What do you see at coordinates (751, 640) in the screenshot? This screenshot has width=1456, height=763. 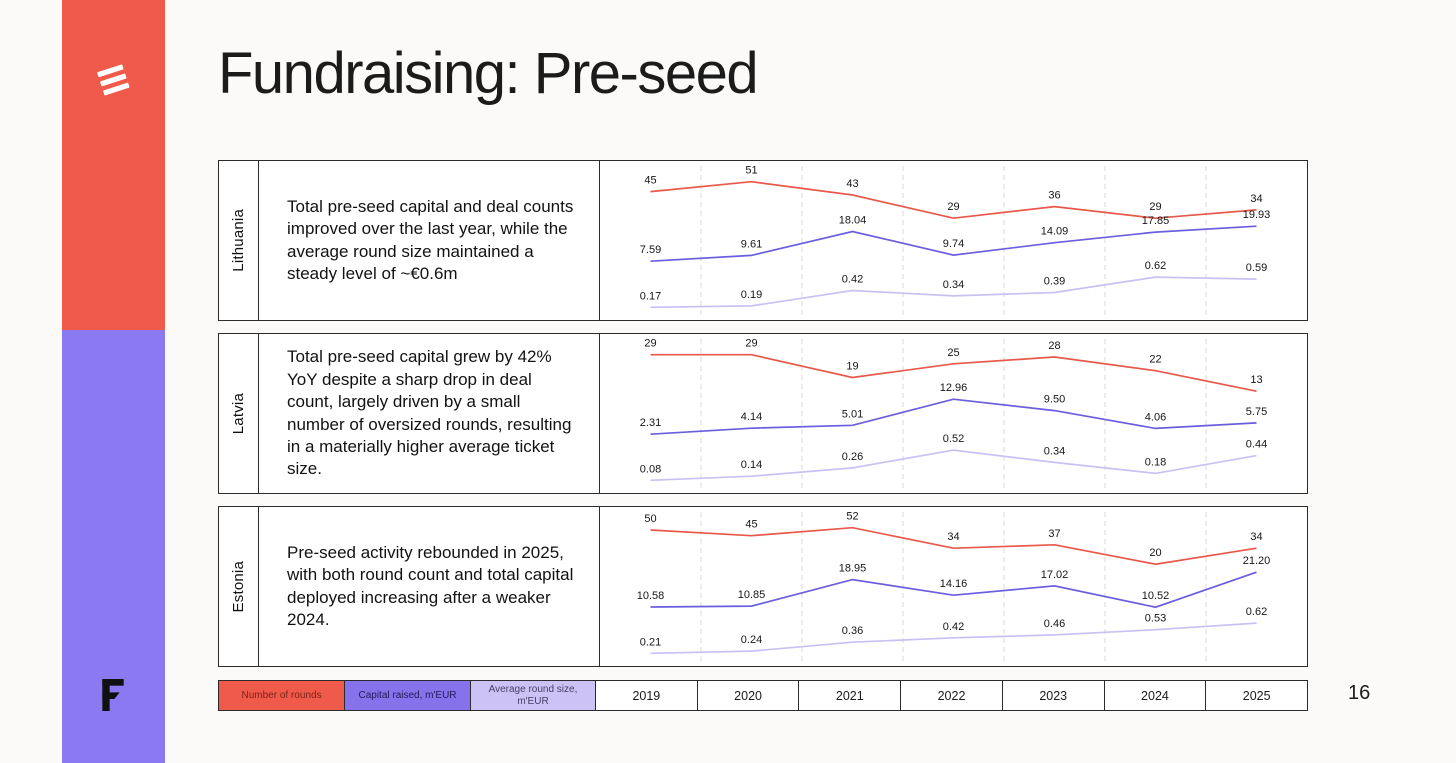 I see `svg-text: 0.24` at bounding box center [751, 640].